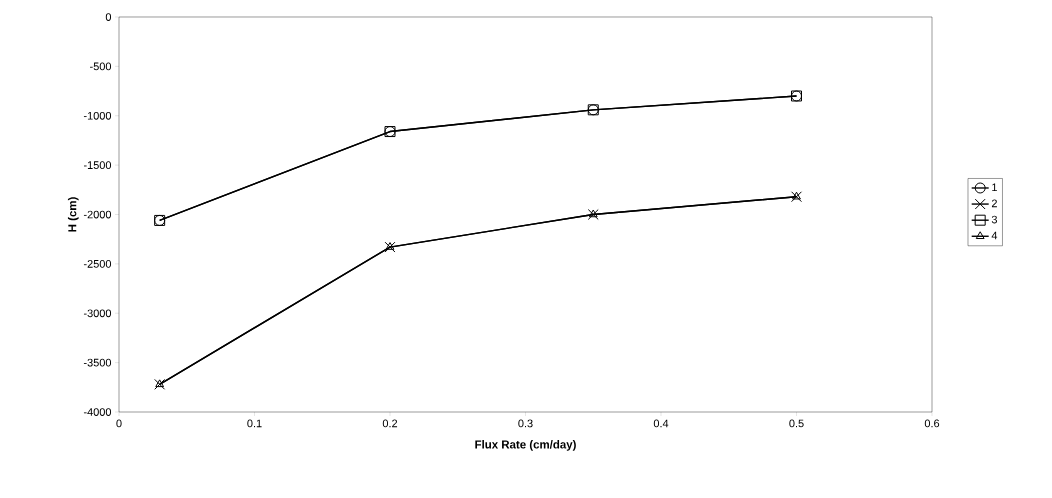 This screenshot has height=498, width=1052. Describe the element at coordinates (525, 423) in the screenshot. I see `x-tick-label: 0.3` at that location.